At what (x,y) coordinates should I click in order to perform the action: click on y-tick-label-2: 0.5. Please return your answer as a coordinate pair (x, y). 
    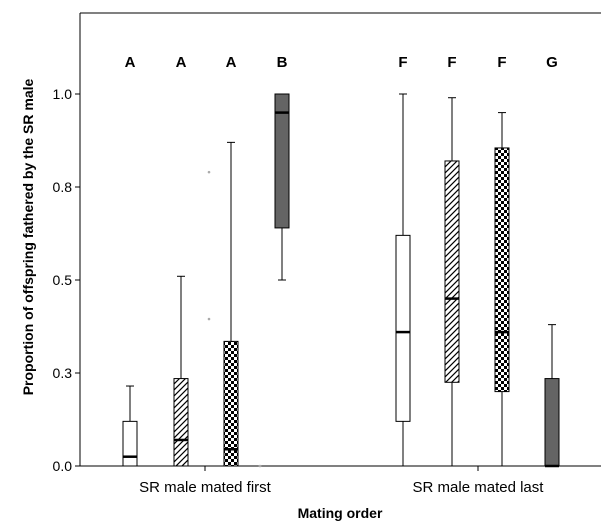
    Looking at the image, I should click on (63, 280).